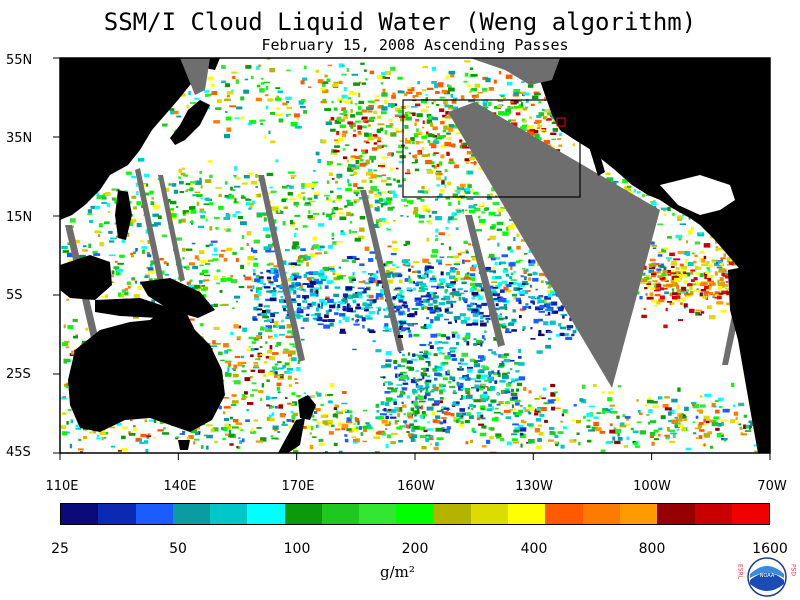 The width and height of the screenshot is (800, 600). Describe the element at coordinates (18, 452) in the screenshot. I see `lat-label-45s: 45S` at that location.